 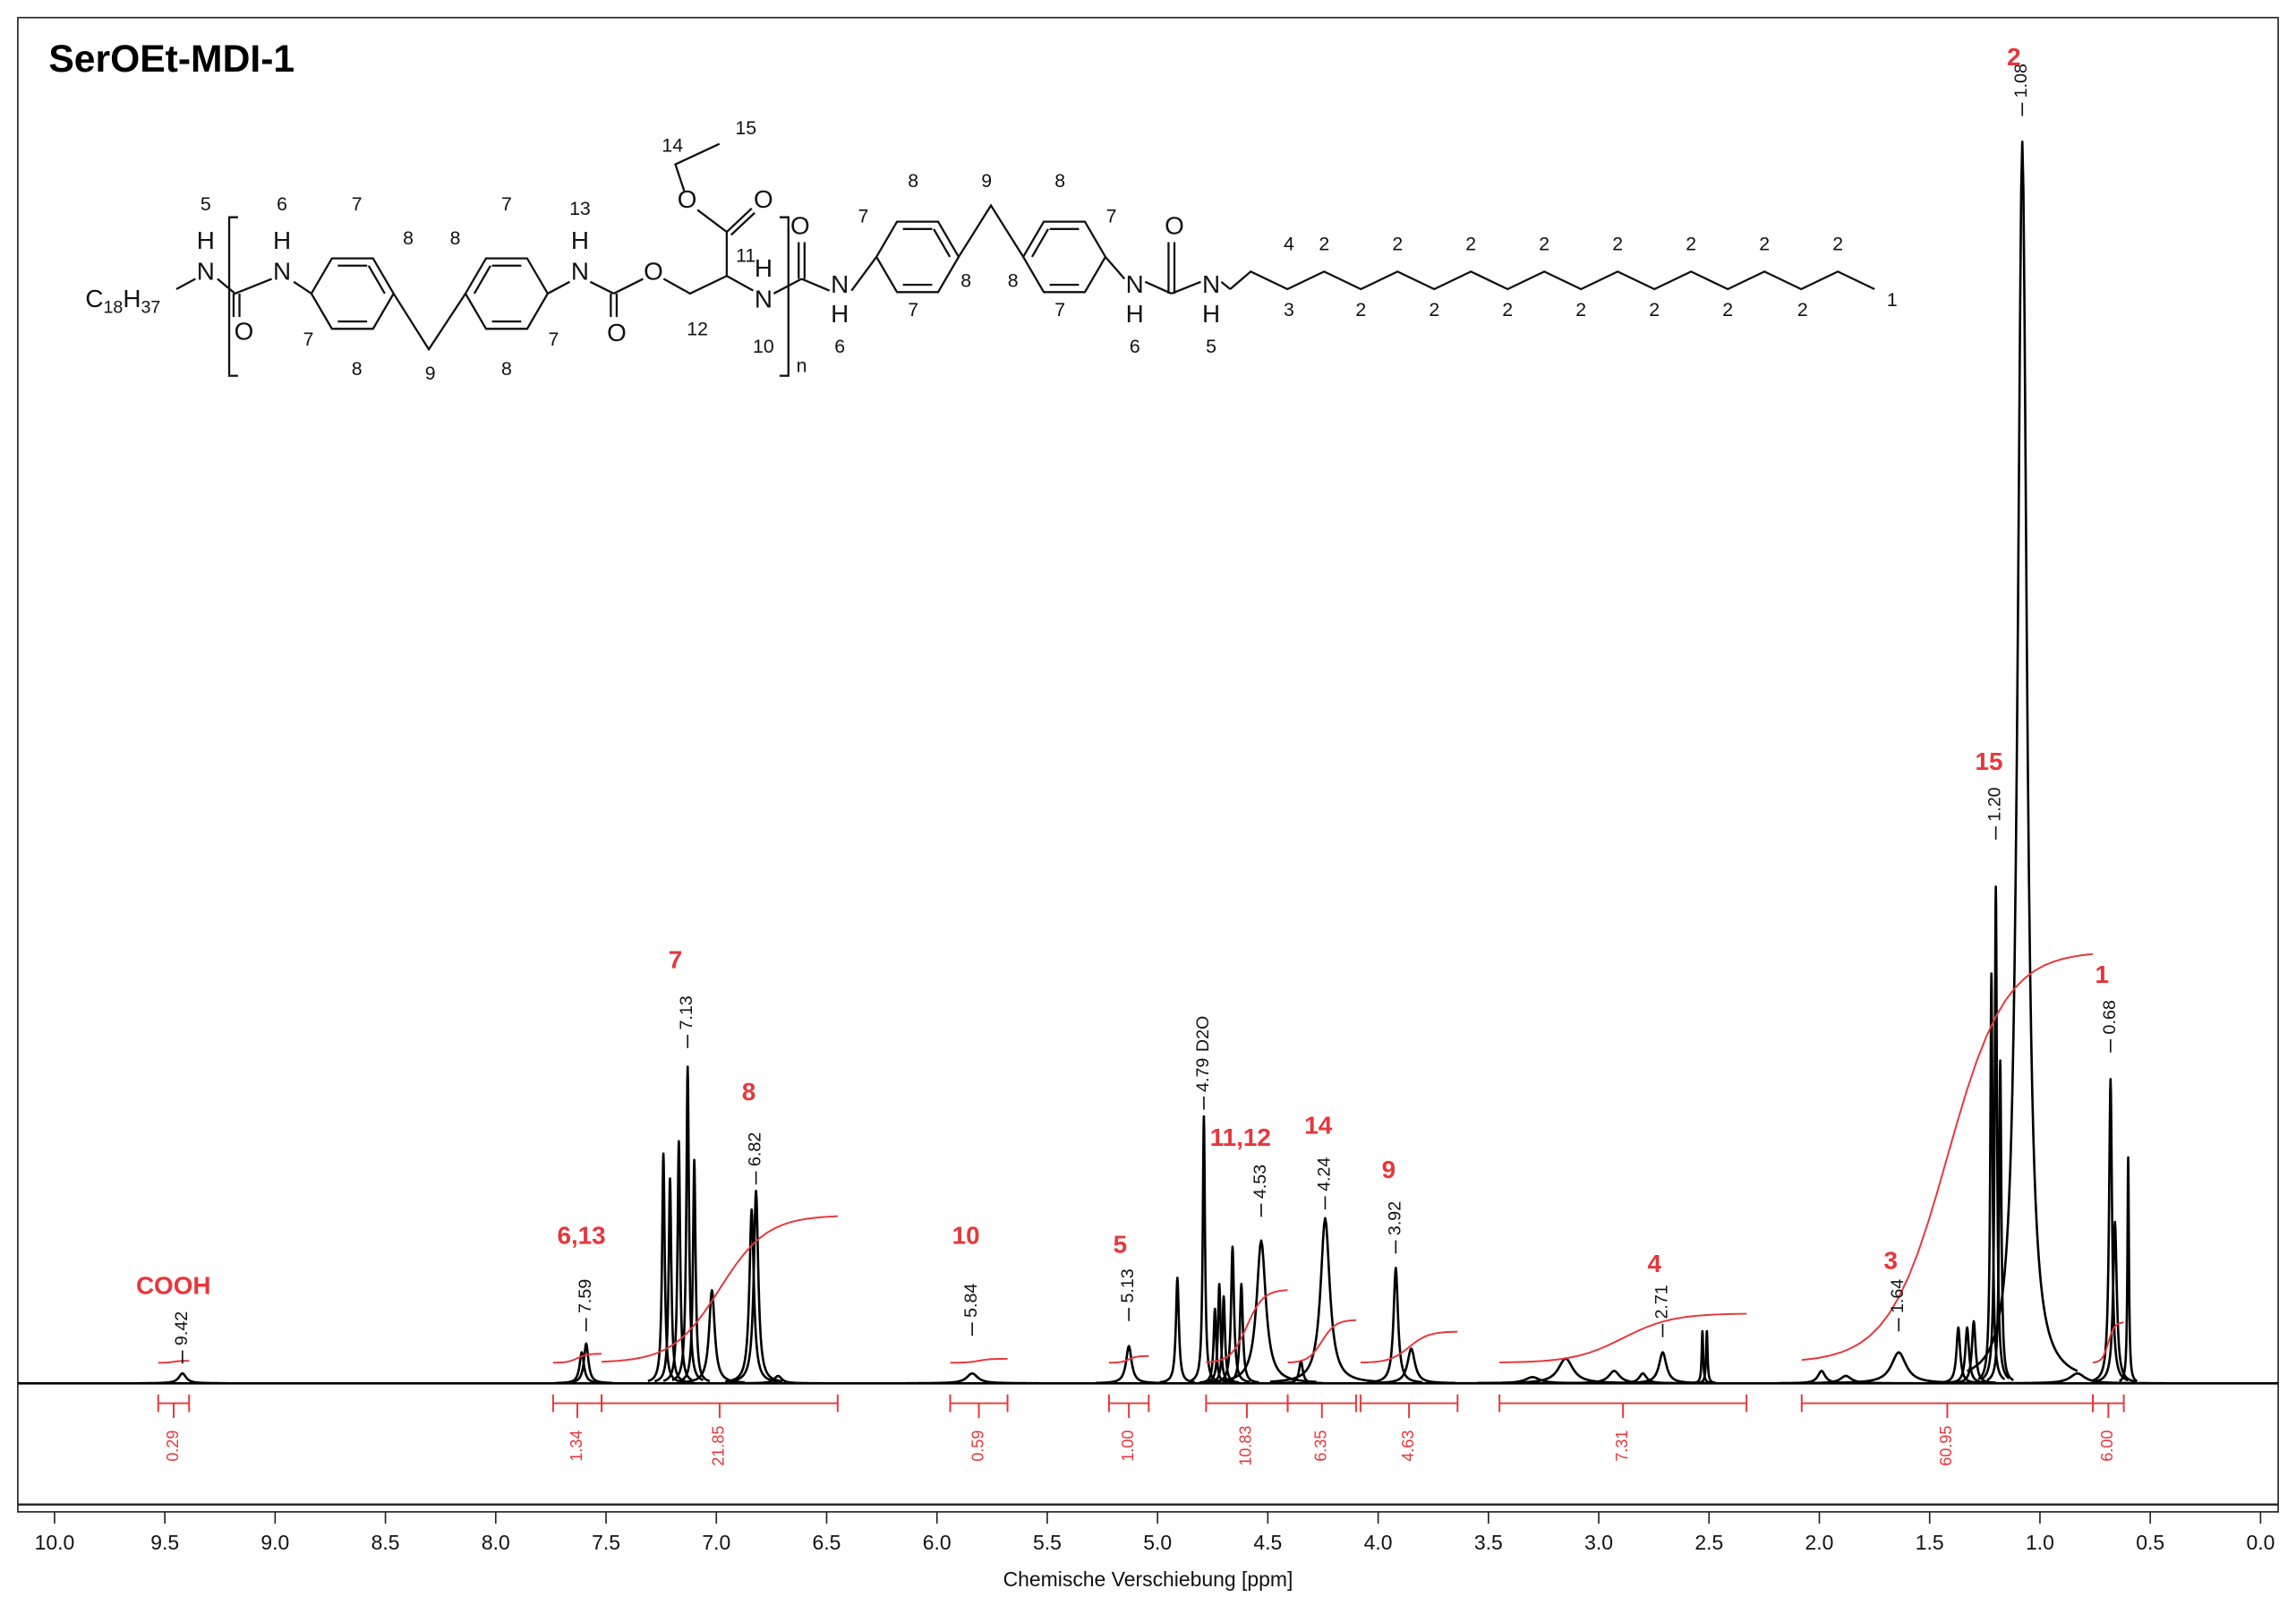 I want to click on peak-label-value: 5.84, so click(x=971, y=1301).